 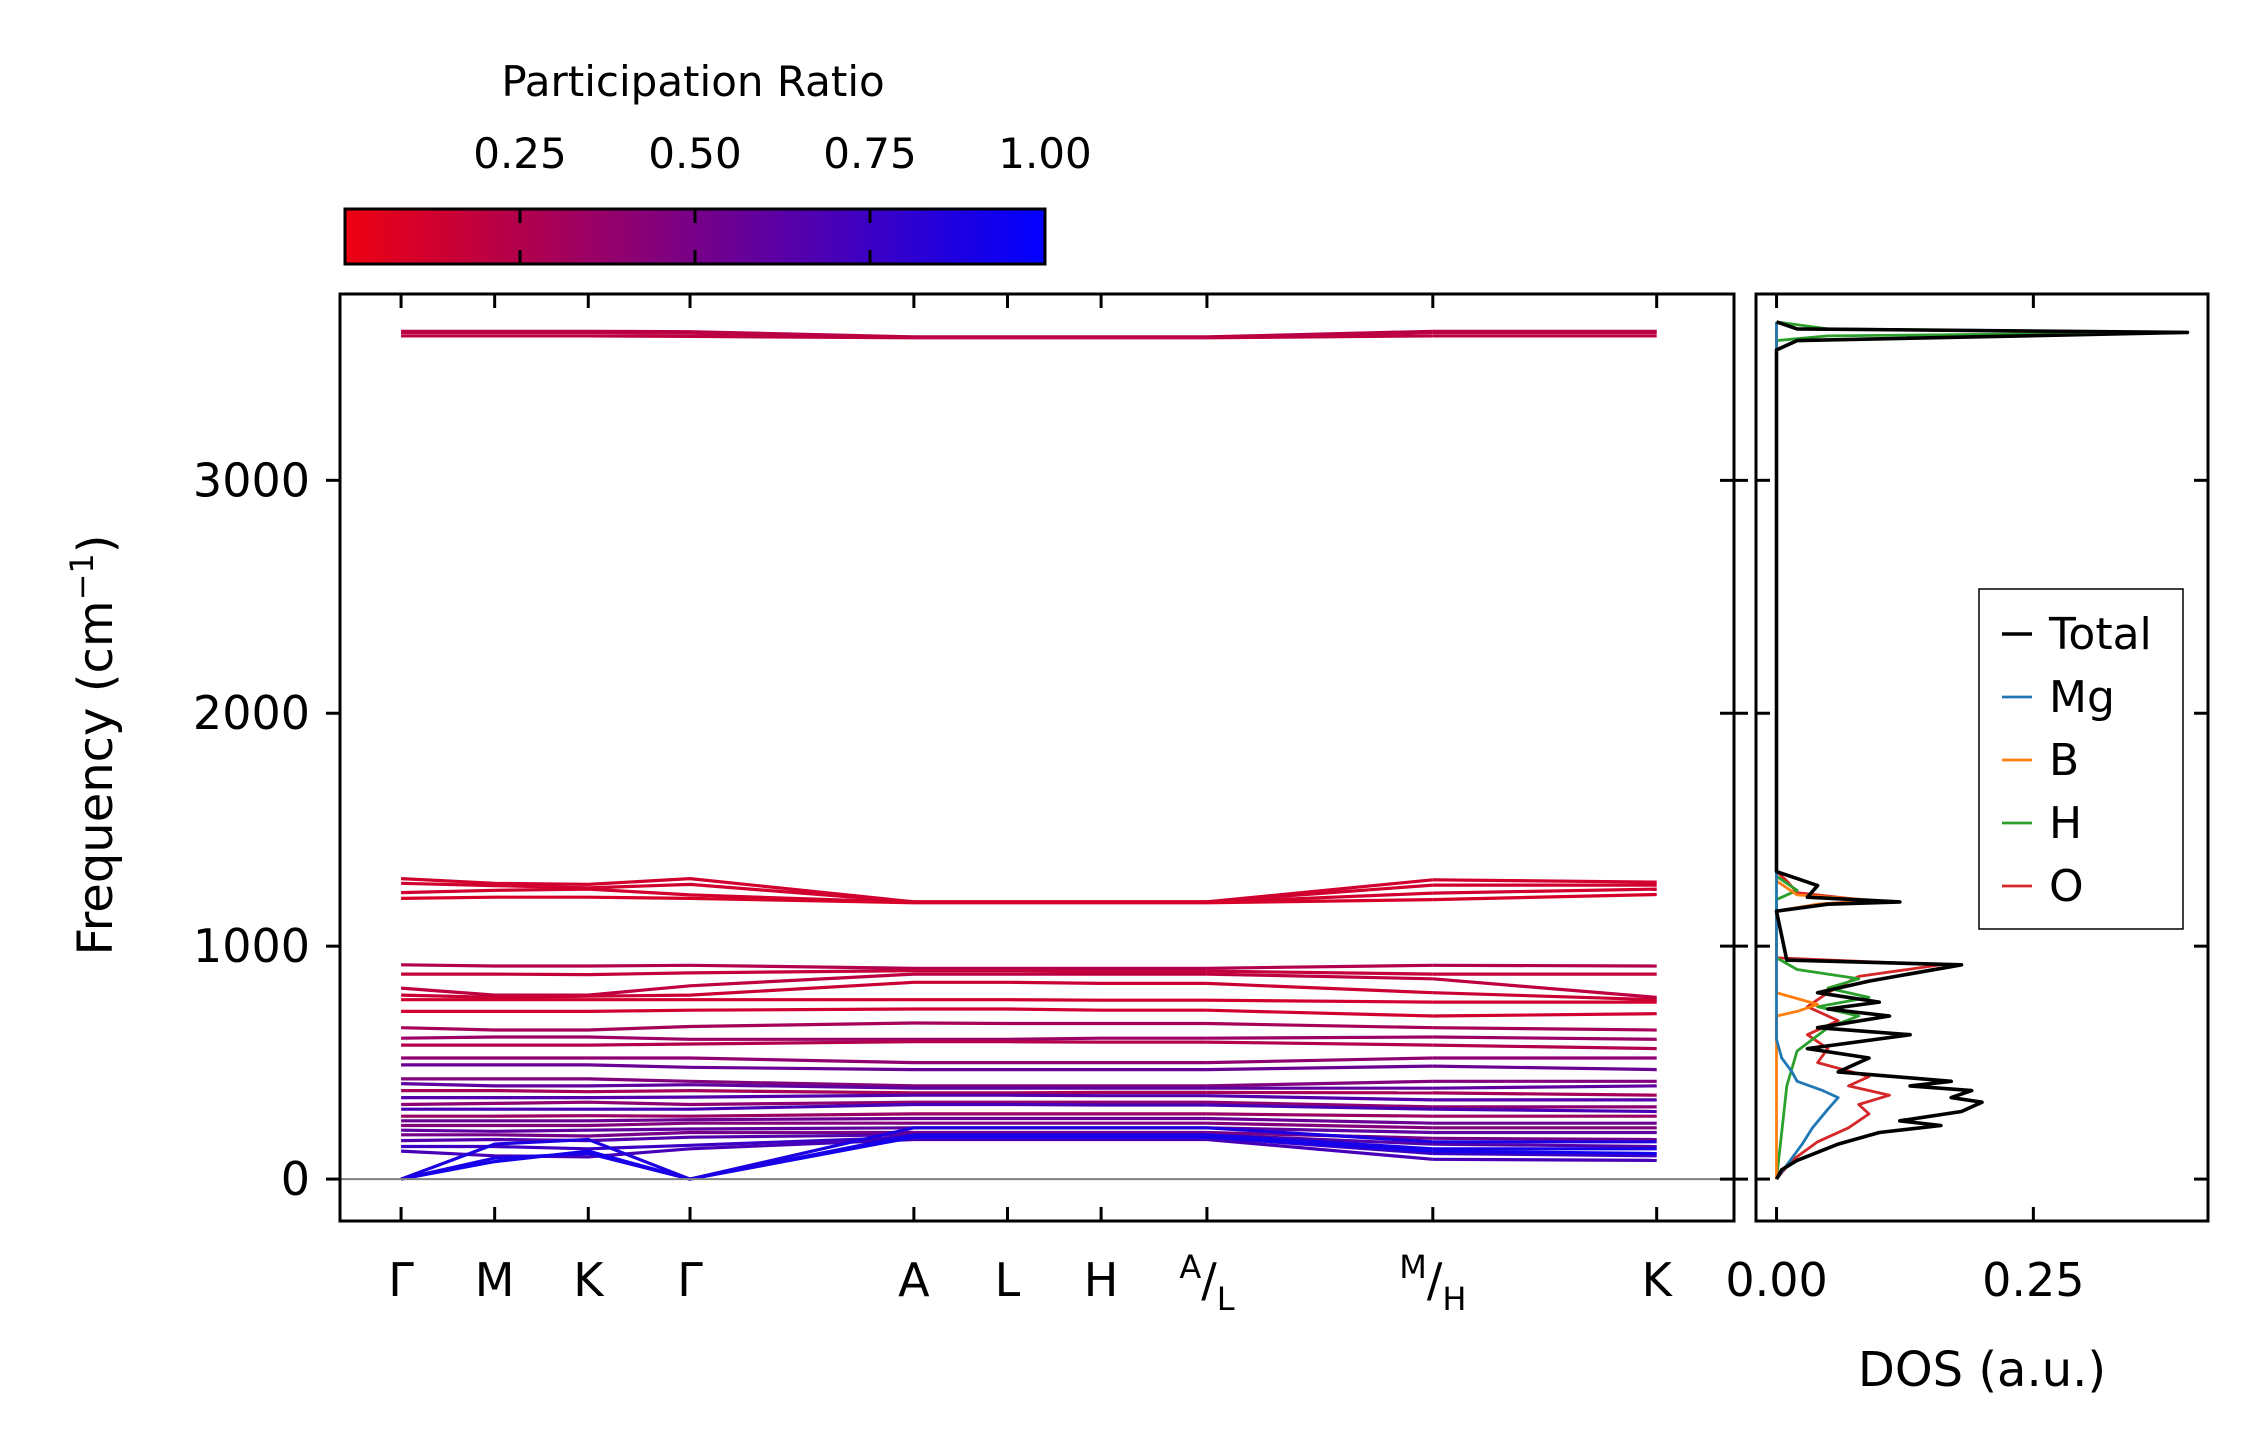 I want to click on y-tick-label: 2000, so click(x=251, y=713).